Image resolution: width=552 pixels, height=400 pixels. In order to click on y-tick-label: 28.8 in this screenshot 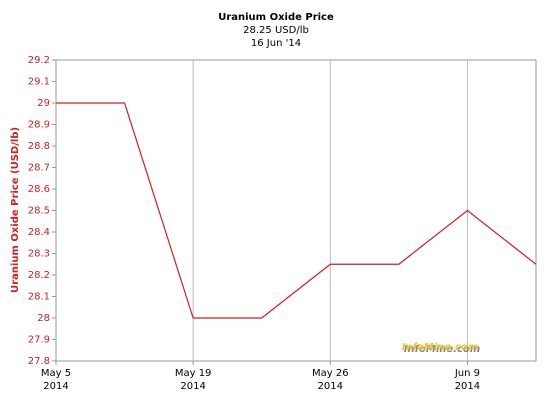, I will do `click(39, 146)`.